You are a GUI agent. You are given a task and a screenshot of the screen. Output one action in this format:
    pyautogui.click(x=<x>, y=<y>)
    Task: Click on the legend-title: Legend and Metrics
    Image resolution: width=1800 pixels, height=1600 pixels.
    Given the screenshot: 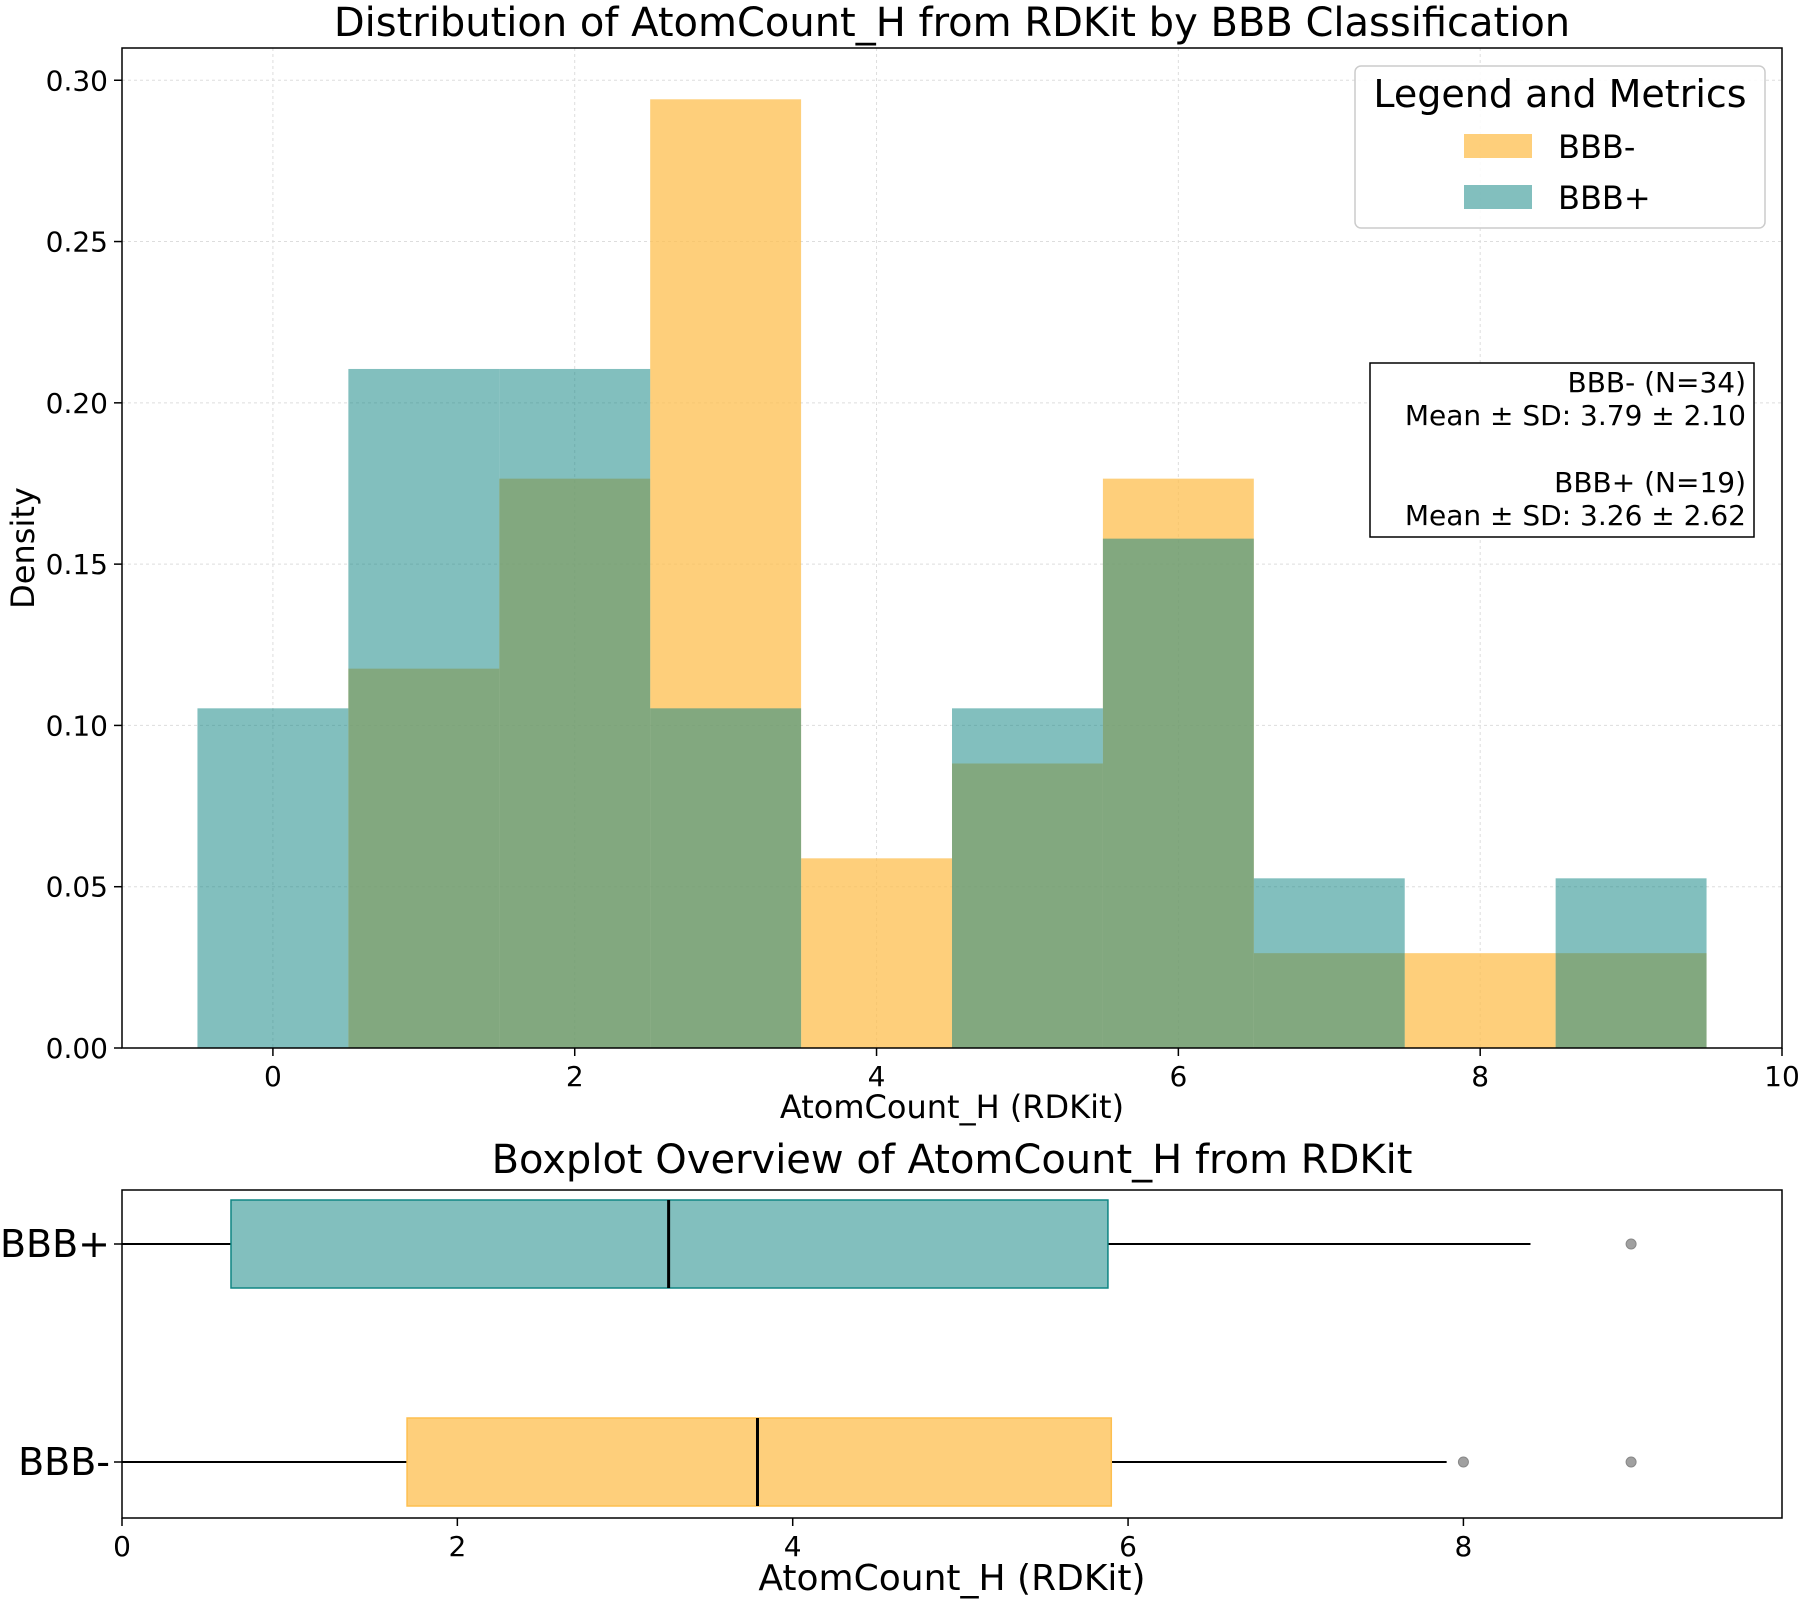 What is the action you would take?
    pyautogui.click(x=1559, y=94)
    